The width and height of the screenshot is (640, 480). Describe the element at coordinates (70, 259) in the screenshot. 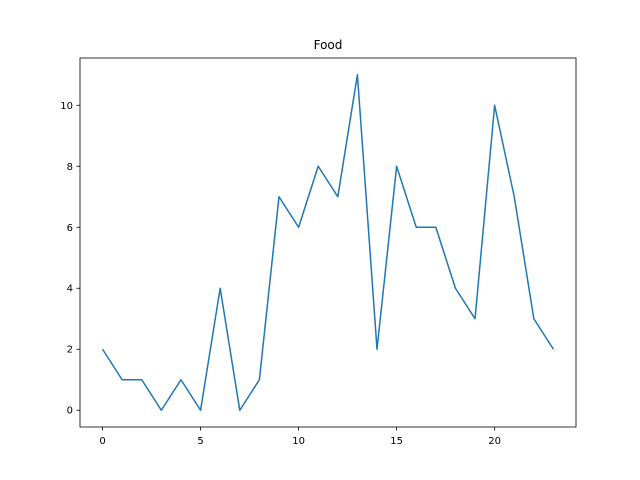

I see `y-axis: 0 2 4 6 8 10` at that location.